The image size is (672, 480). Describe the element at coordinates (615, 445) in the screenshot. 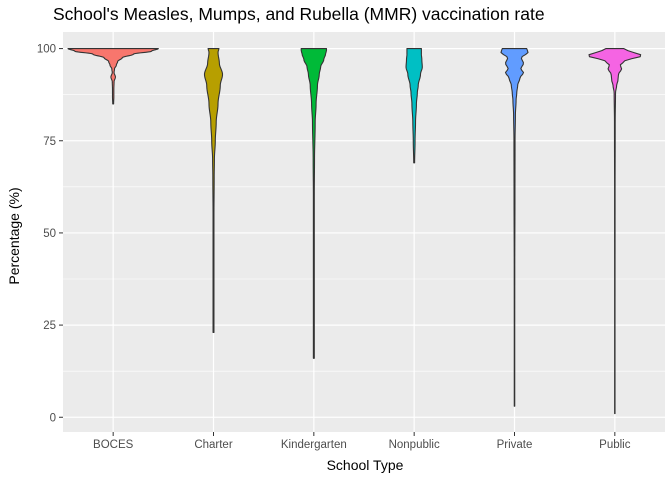

I see `x-tick-label: Public` at that location.